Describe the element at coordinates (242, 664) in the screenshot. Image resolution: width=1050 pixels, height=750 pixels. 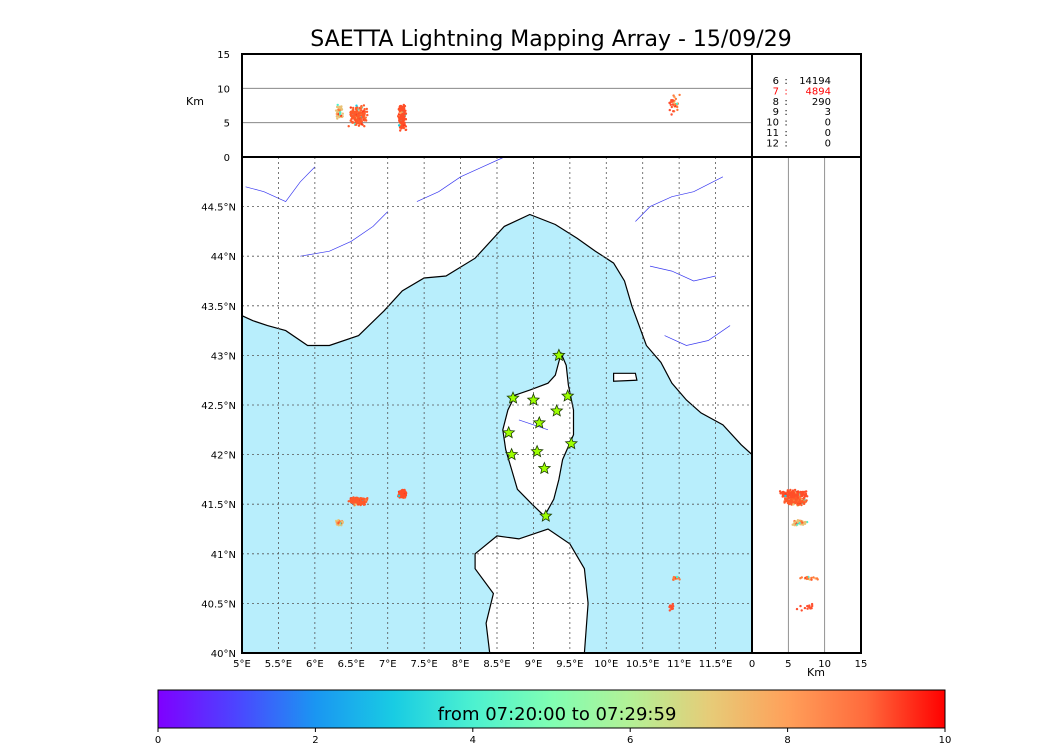
I see `lon-tick-label: 5°E` at that location.